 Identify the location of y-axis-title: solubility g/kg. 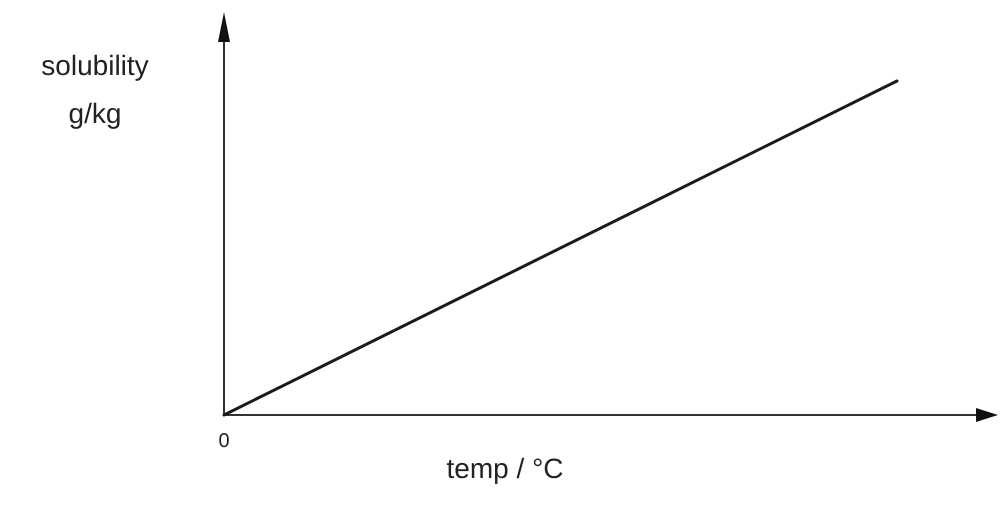
(95, 89).